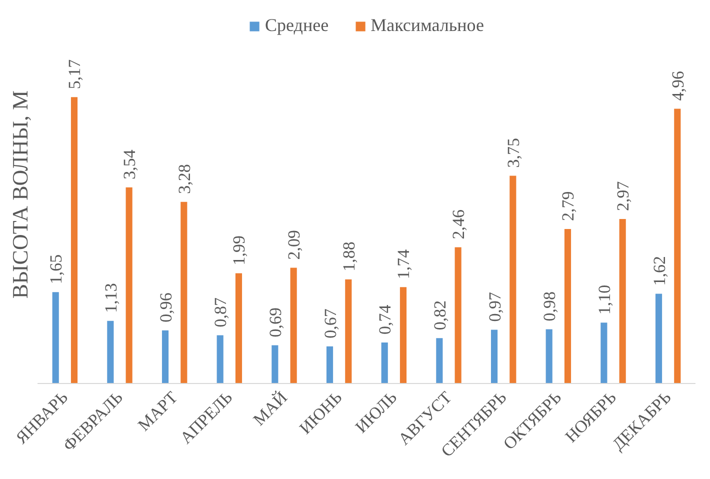  I want to click on data-label: 2,46, so click(458, 224).